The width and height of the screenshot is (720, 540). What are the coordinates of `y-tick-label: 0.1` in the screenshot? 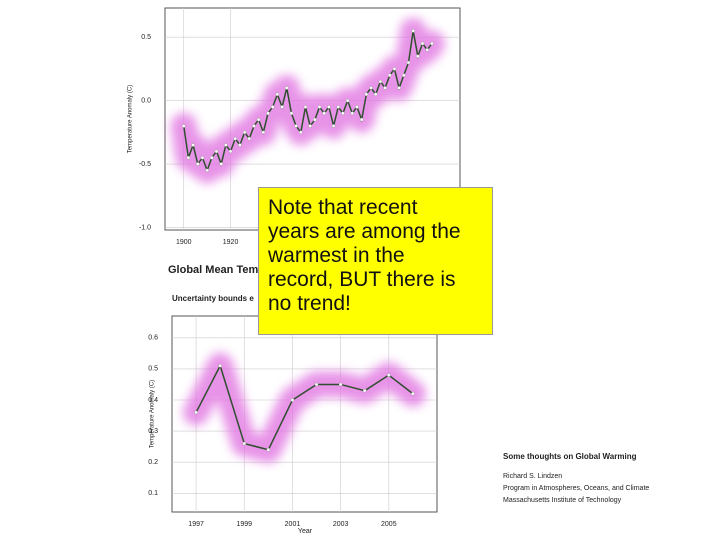 It's located at (153, 493).